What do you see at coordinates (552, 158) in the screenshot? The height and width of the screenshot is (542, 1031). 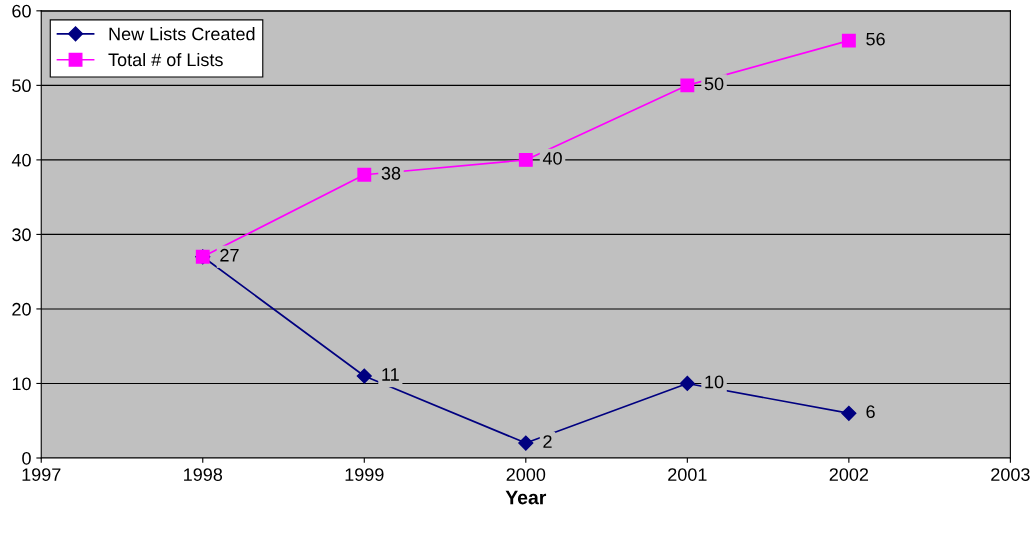 I see `data-label: 40` at bounding box center [552, 158].